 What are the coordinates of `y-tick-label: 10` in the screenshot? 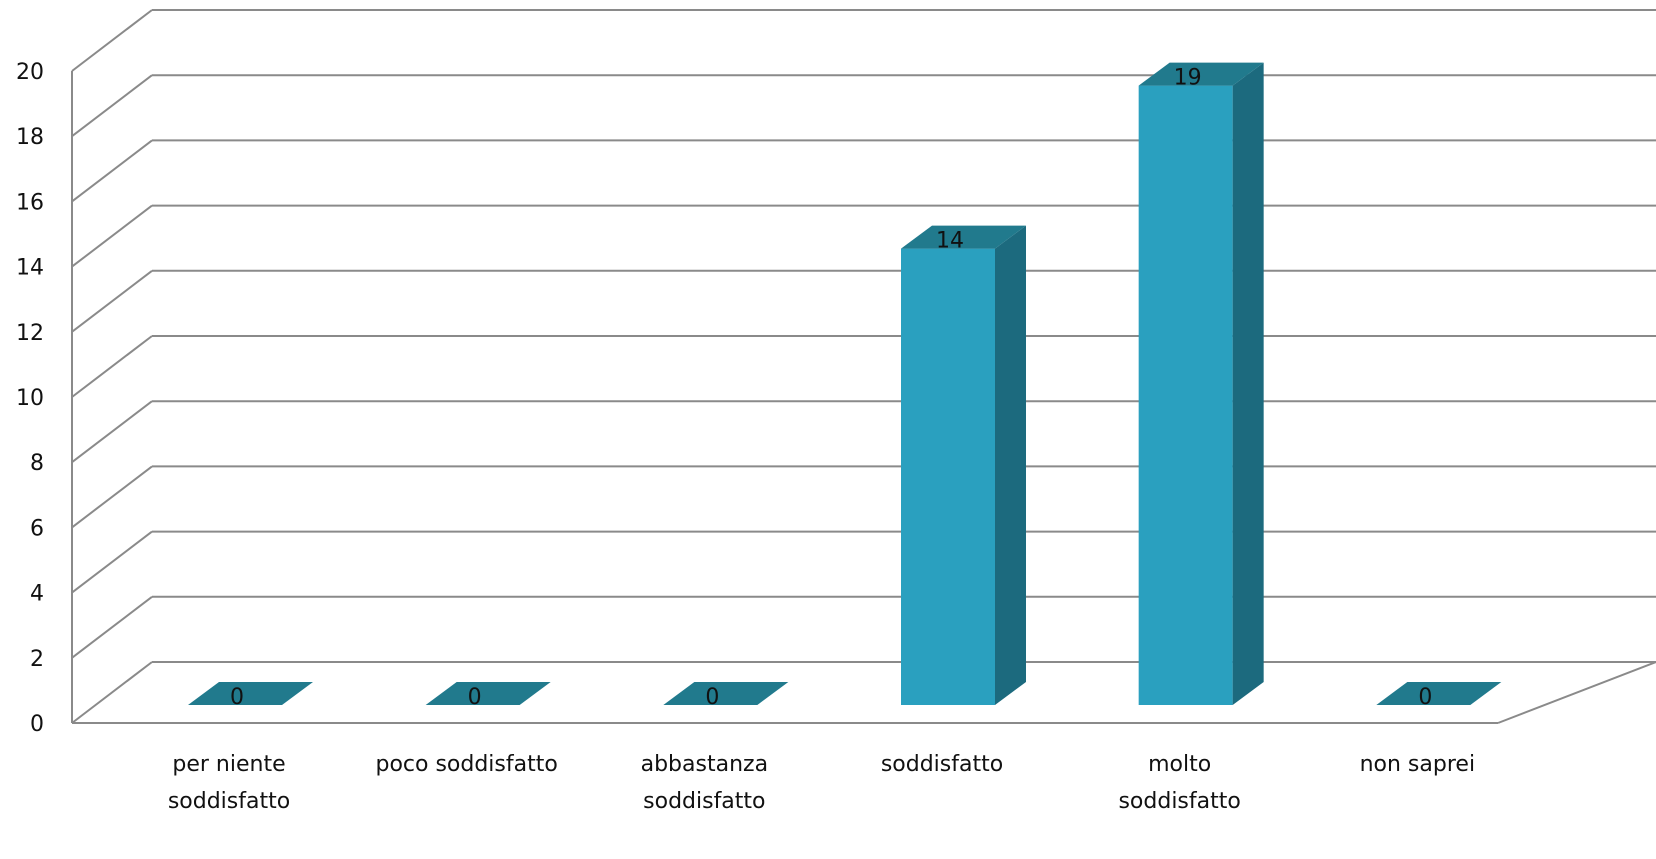 It's located at (30, 398).